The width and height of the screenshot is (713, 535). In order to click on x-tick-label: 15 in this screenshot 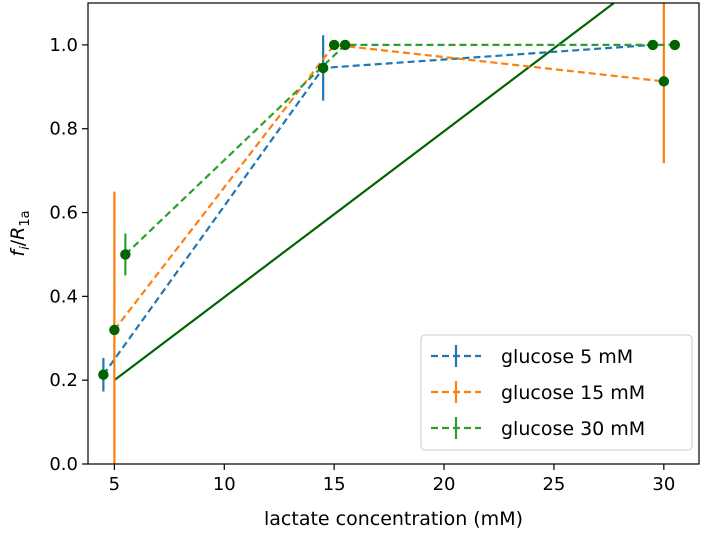, I will do `click(334, 484)`.